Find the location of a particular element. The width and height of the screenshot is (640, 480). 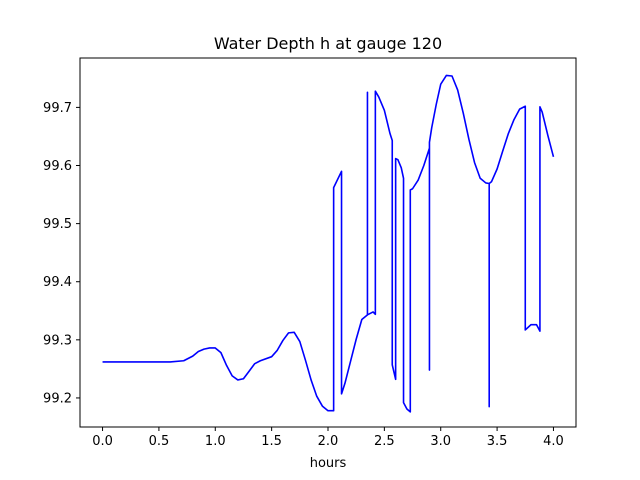

x-tick-label: 1.0 is located at coordinates (215, 441).